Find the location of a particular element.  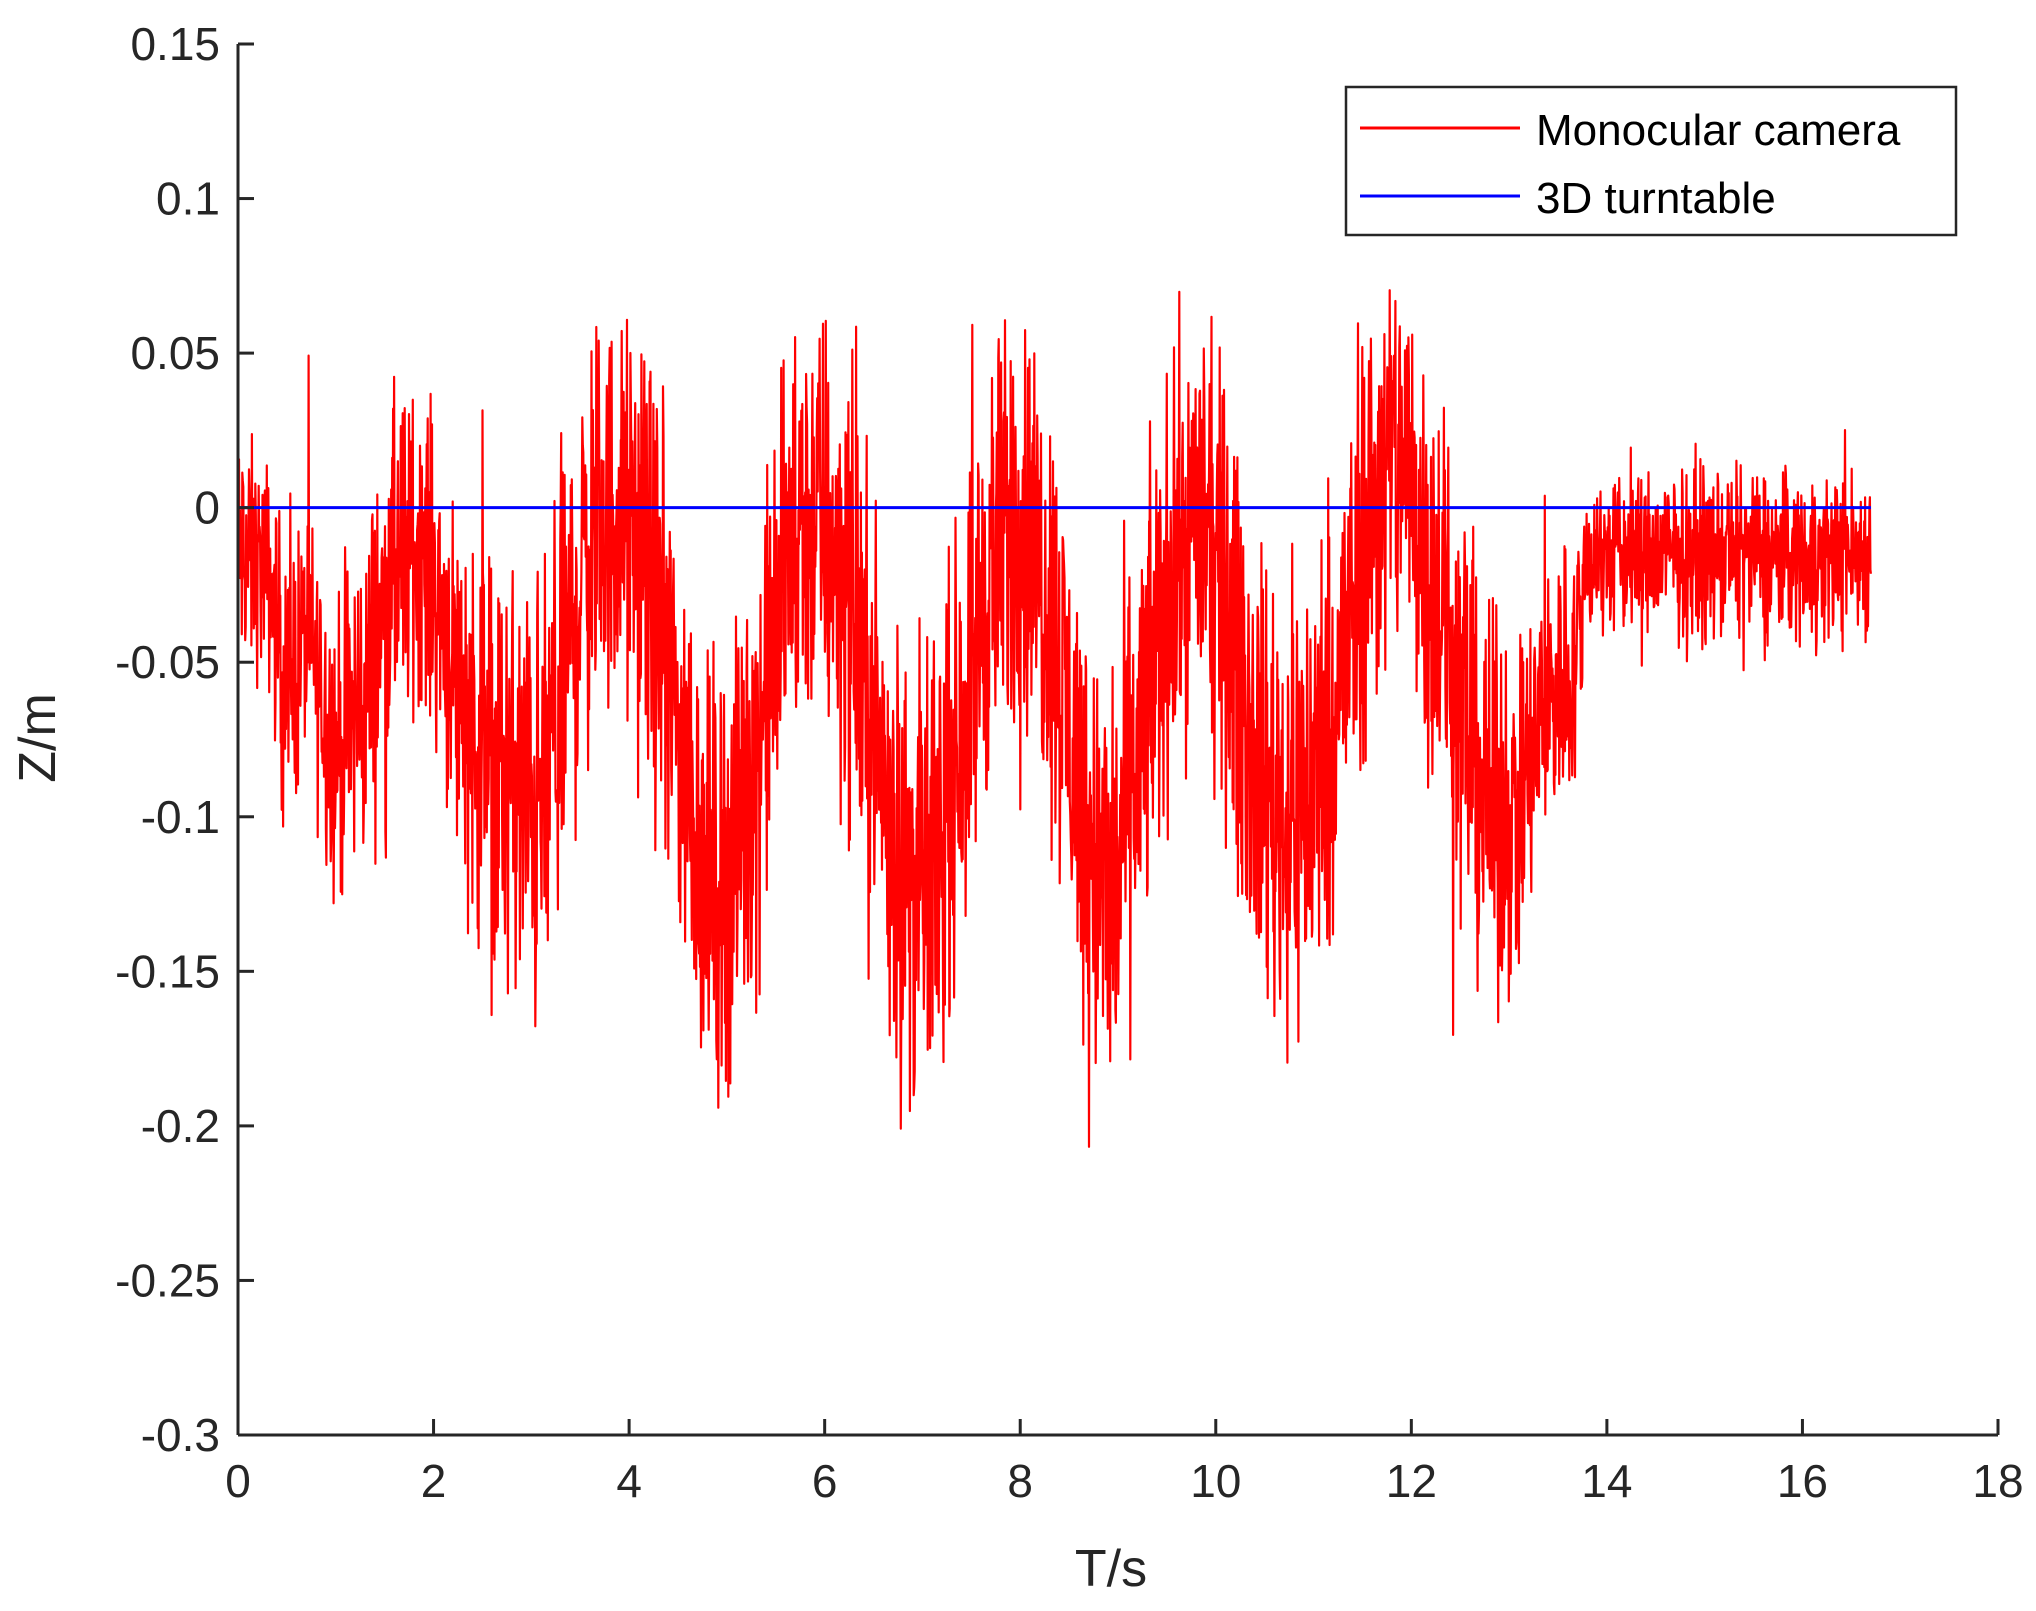

legend-box is located at coordinates (1651, 161).